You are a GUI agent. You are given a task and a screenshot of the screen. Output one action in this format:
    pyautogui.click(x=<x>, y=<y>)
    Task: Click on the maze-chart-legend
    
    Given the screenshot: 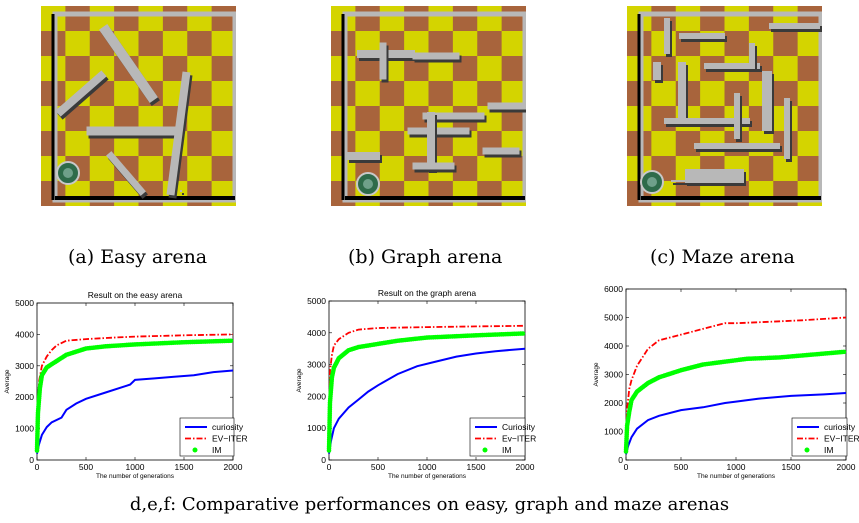 What is the action you would take?
    pyautogui.click(x=819, y=437)
    